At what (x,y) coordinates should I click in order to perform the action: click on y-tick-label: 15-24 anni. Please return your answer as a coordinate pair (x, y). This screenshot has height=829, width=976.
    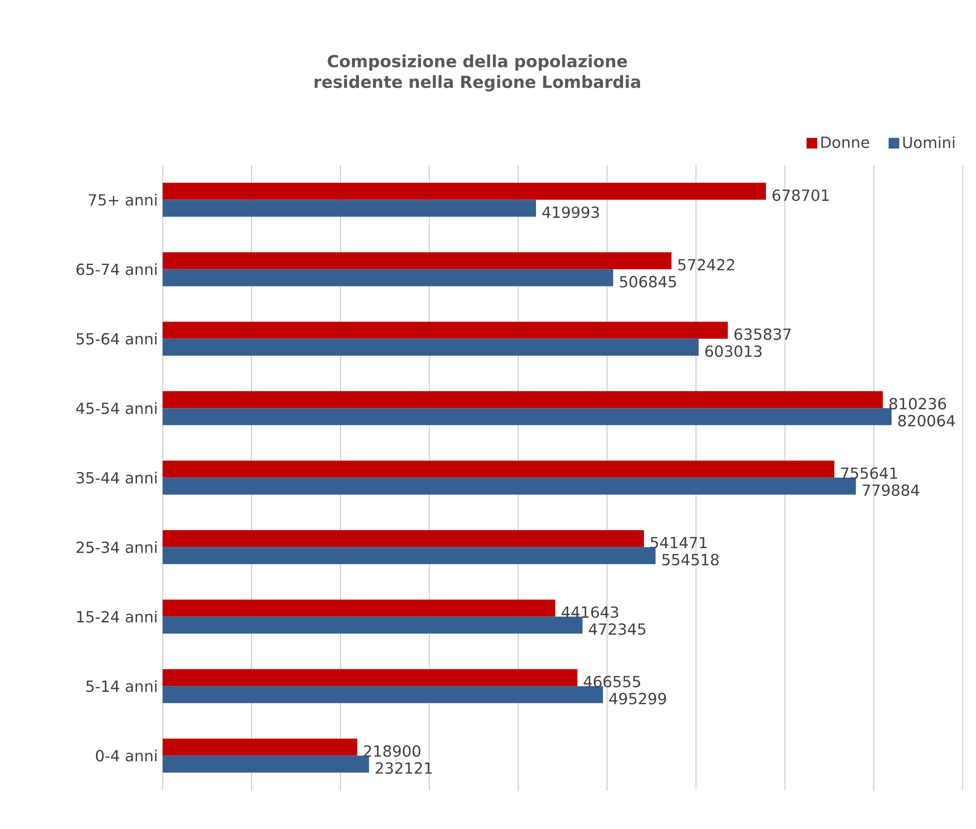
    Looking at the image, I should click on (117, 616).